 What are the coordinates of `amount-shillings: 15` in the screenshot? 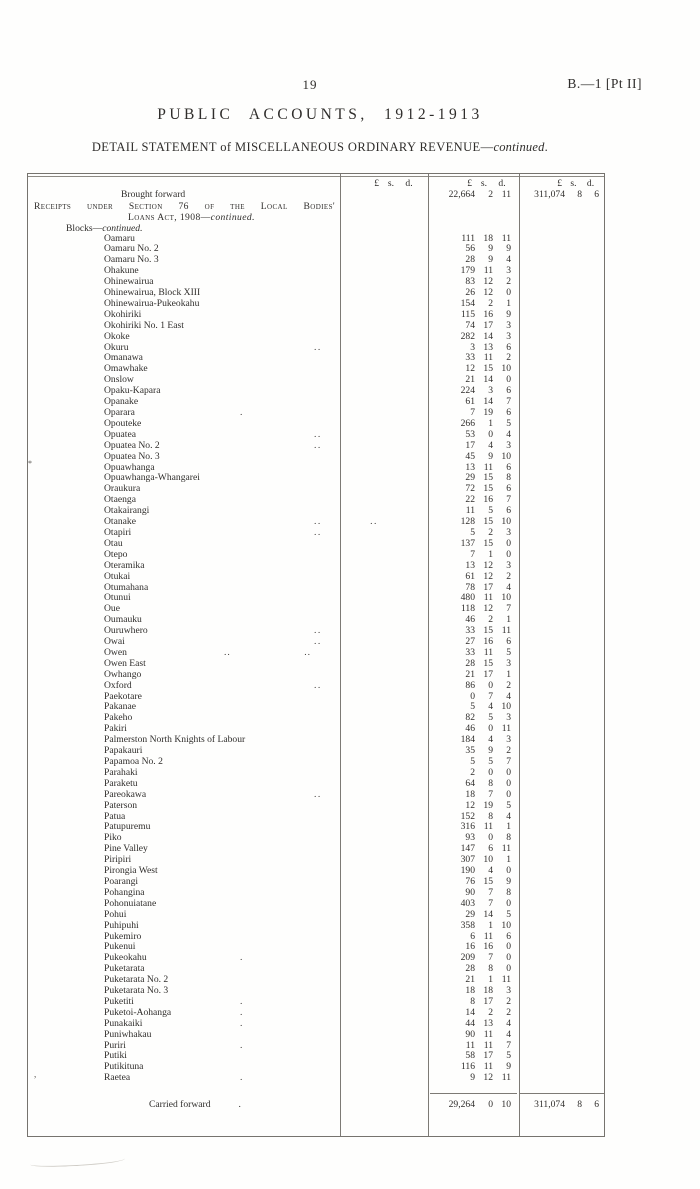 It's located at (488, 522).